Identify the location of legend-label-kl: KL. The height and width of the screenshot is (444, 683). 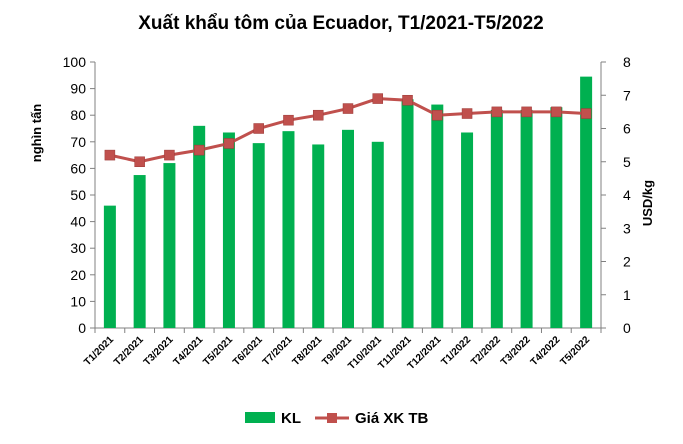
(291, 418).